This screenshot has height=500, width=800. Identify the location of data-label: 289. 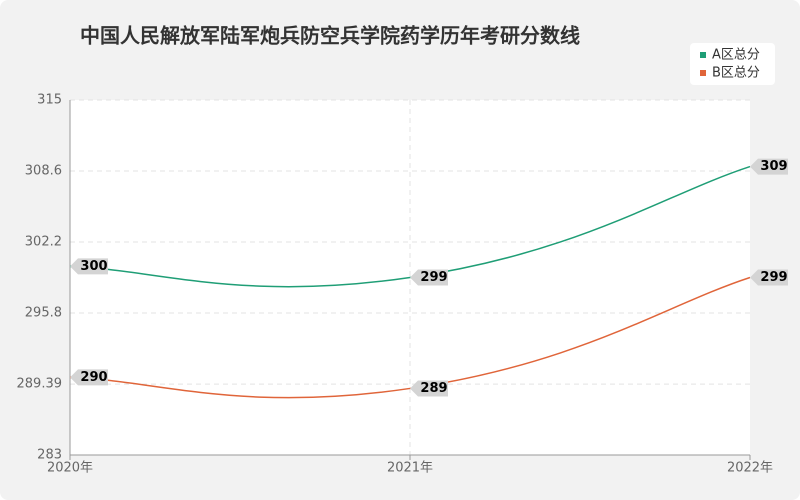
(433, 388).